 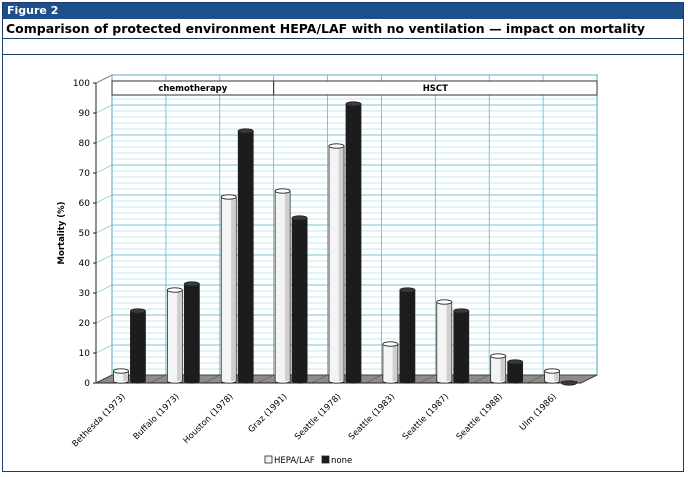 What do you see at coordinates (98, 420) in the screenshot?
I see `x-tick-label: Bethesda (1973)` at bounding box center [98, 420].